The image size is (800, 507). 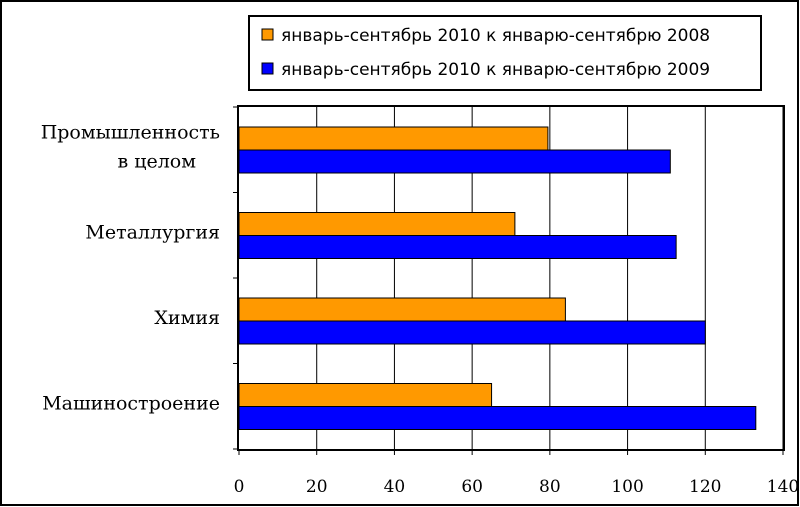 I want to click on x-tick-label-40: 40, so click(x=395, y=487).